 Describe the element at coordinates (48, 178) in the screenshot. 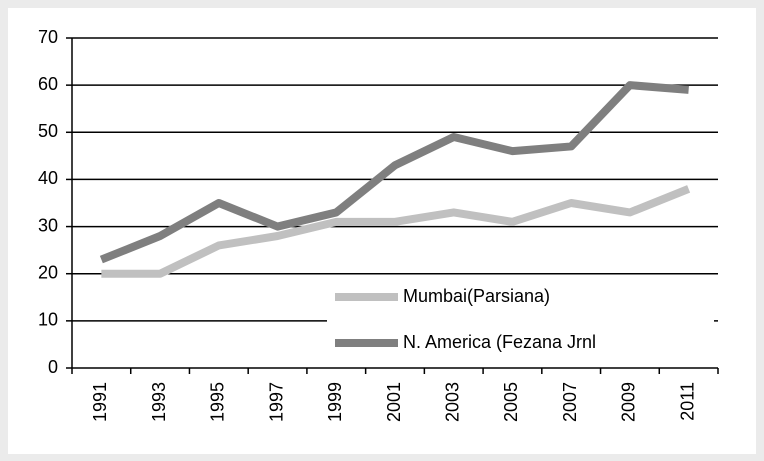

I see `y-tick-label: 40` at that location.